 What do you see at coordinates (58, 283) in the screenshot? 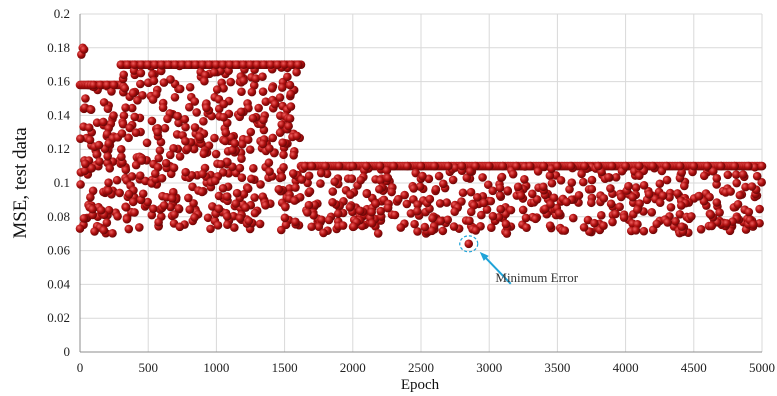
I see `y-tick-label: 0.04` at bounding box center [58, 283].